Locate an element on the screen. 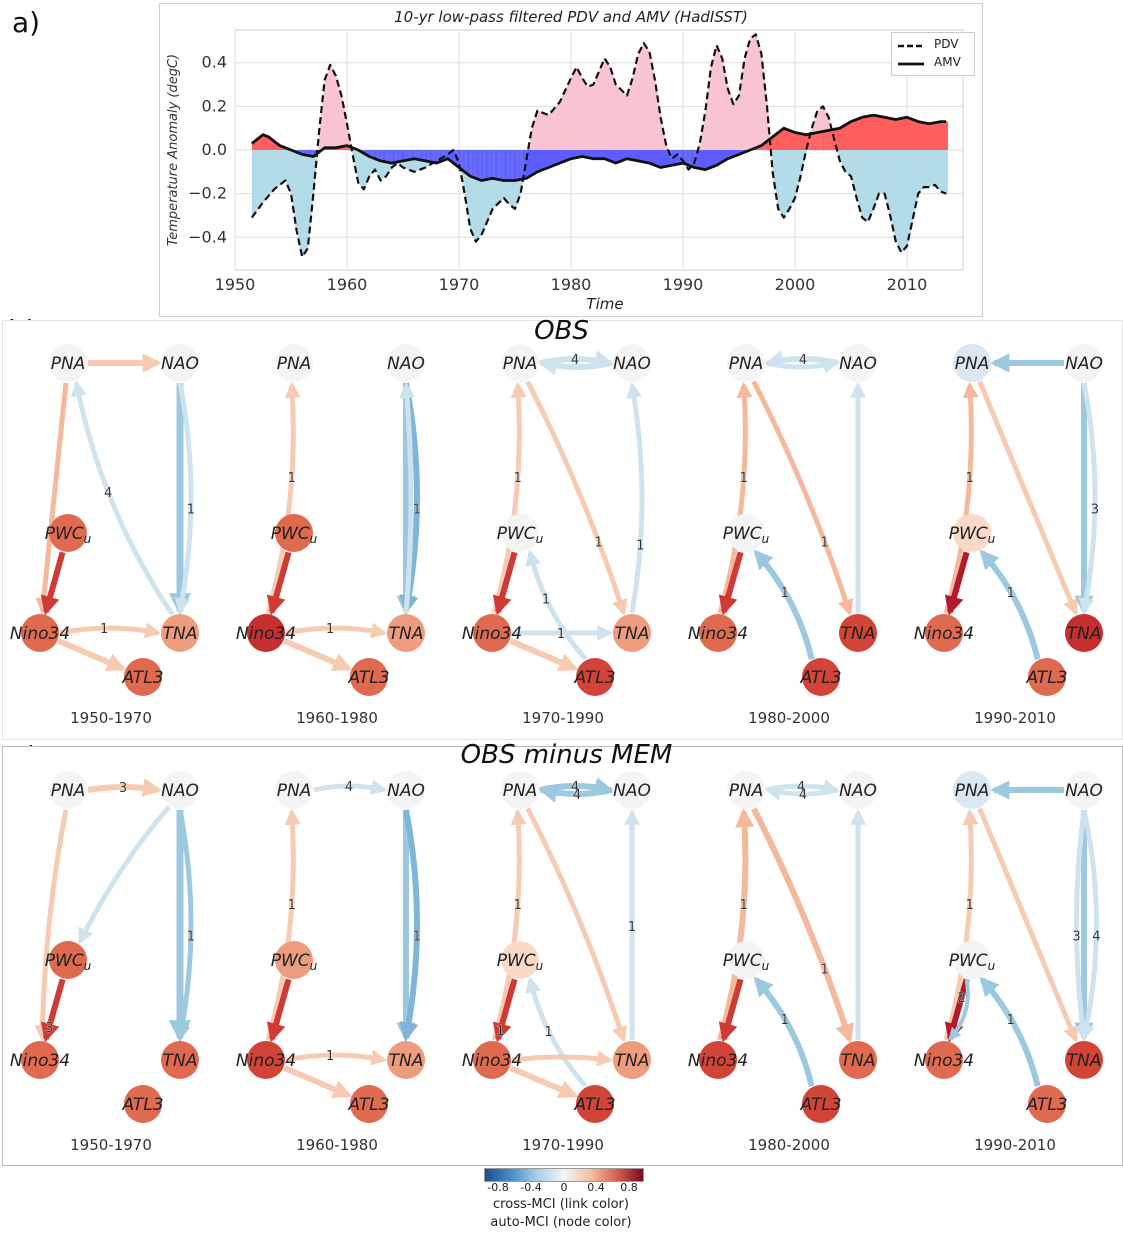 The image size is (1123, 1234). link-lag-label: 4 is located at coordinates (575, 787).